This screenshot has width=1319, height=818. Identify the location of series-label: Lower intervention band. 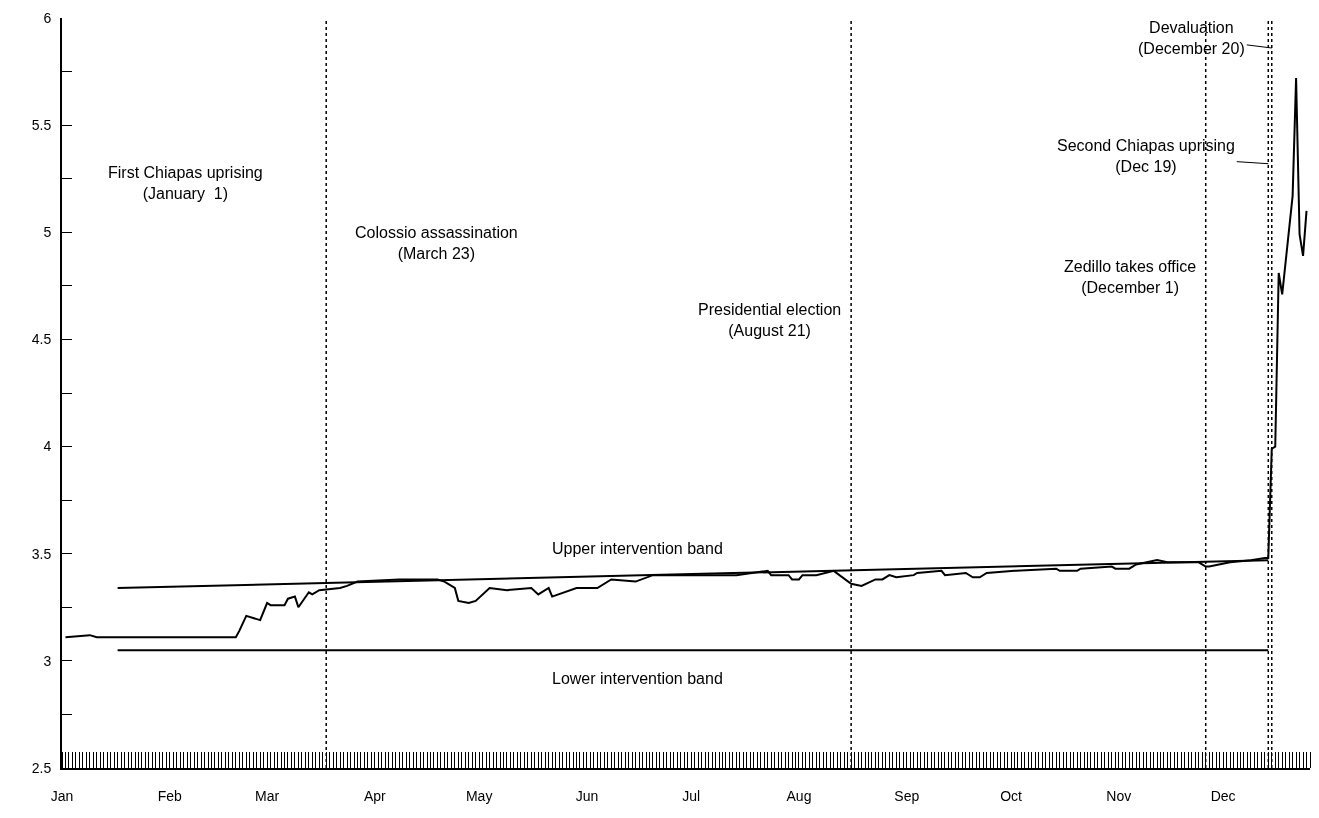
(637, 678).